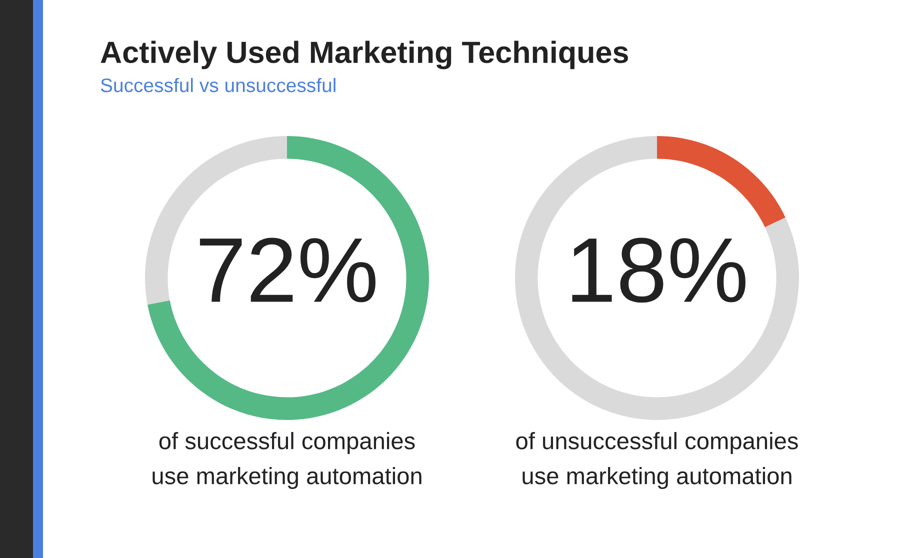 This screenshot has width=906, height=558. Describe the element at coordinates (218, 85) in the screenshot. I see `chart-subtitle: Successful vs unsuccessful` at that location.